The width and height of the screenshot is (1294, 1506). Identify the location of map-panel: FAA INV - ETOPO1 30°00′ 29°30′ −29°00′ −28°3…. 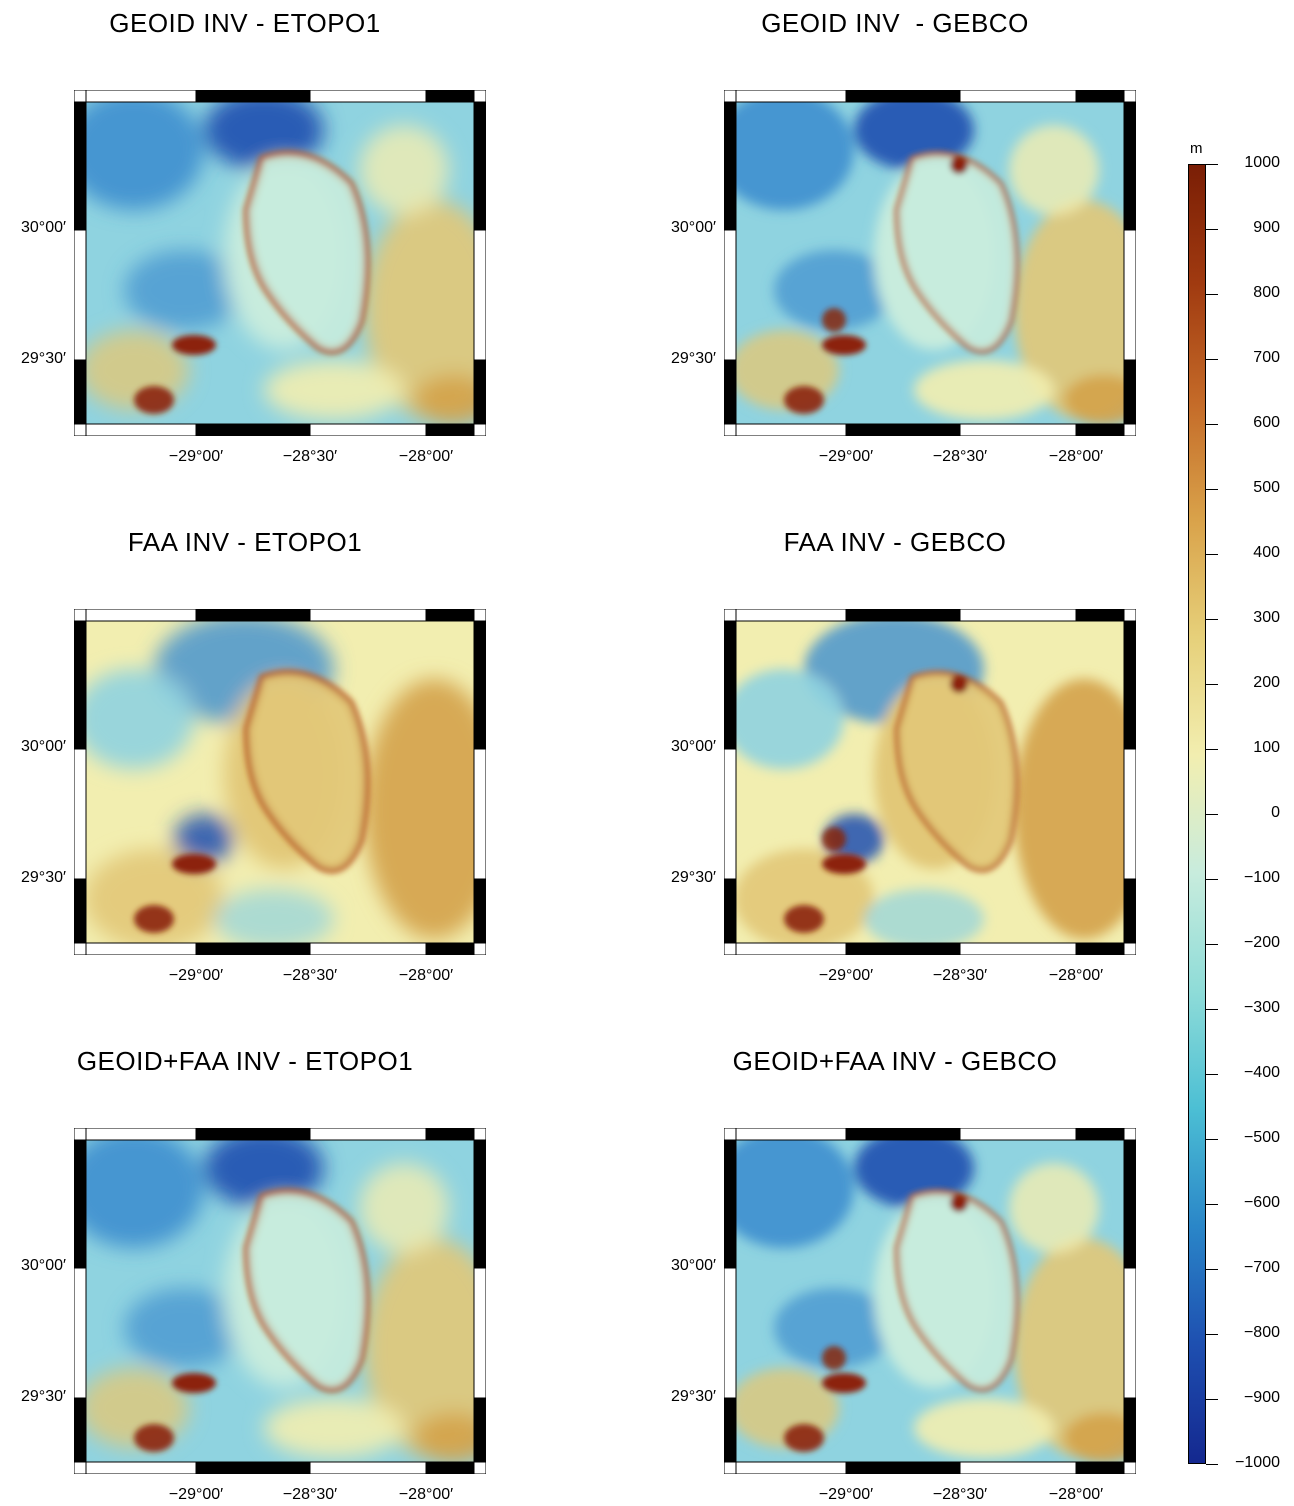
(245, 751).